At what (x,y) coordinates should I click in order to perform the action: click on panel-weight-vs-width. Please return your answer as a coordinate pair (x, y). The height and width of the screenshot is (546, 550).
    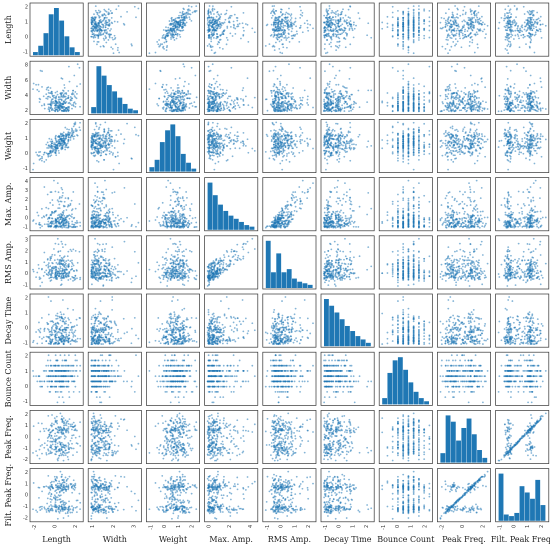
    Looking at the image, I should click on (114, 146).